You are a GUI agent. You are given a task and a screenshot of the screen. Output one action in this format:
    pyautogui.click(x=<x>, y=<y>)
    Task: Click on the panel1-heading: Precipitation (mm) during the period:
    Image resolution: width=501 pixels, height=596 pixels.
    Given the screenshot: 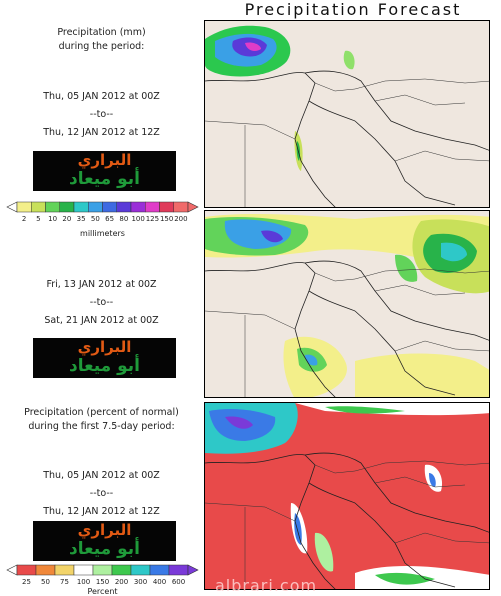 What is the action you would take?
    pyautogui.click(x=101, y=40)
    